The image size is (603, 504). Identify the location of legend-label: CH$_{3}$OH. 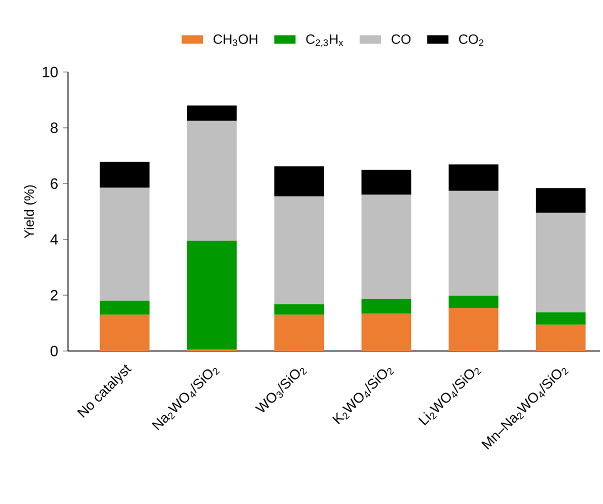
(236, 40).